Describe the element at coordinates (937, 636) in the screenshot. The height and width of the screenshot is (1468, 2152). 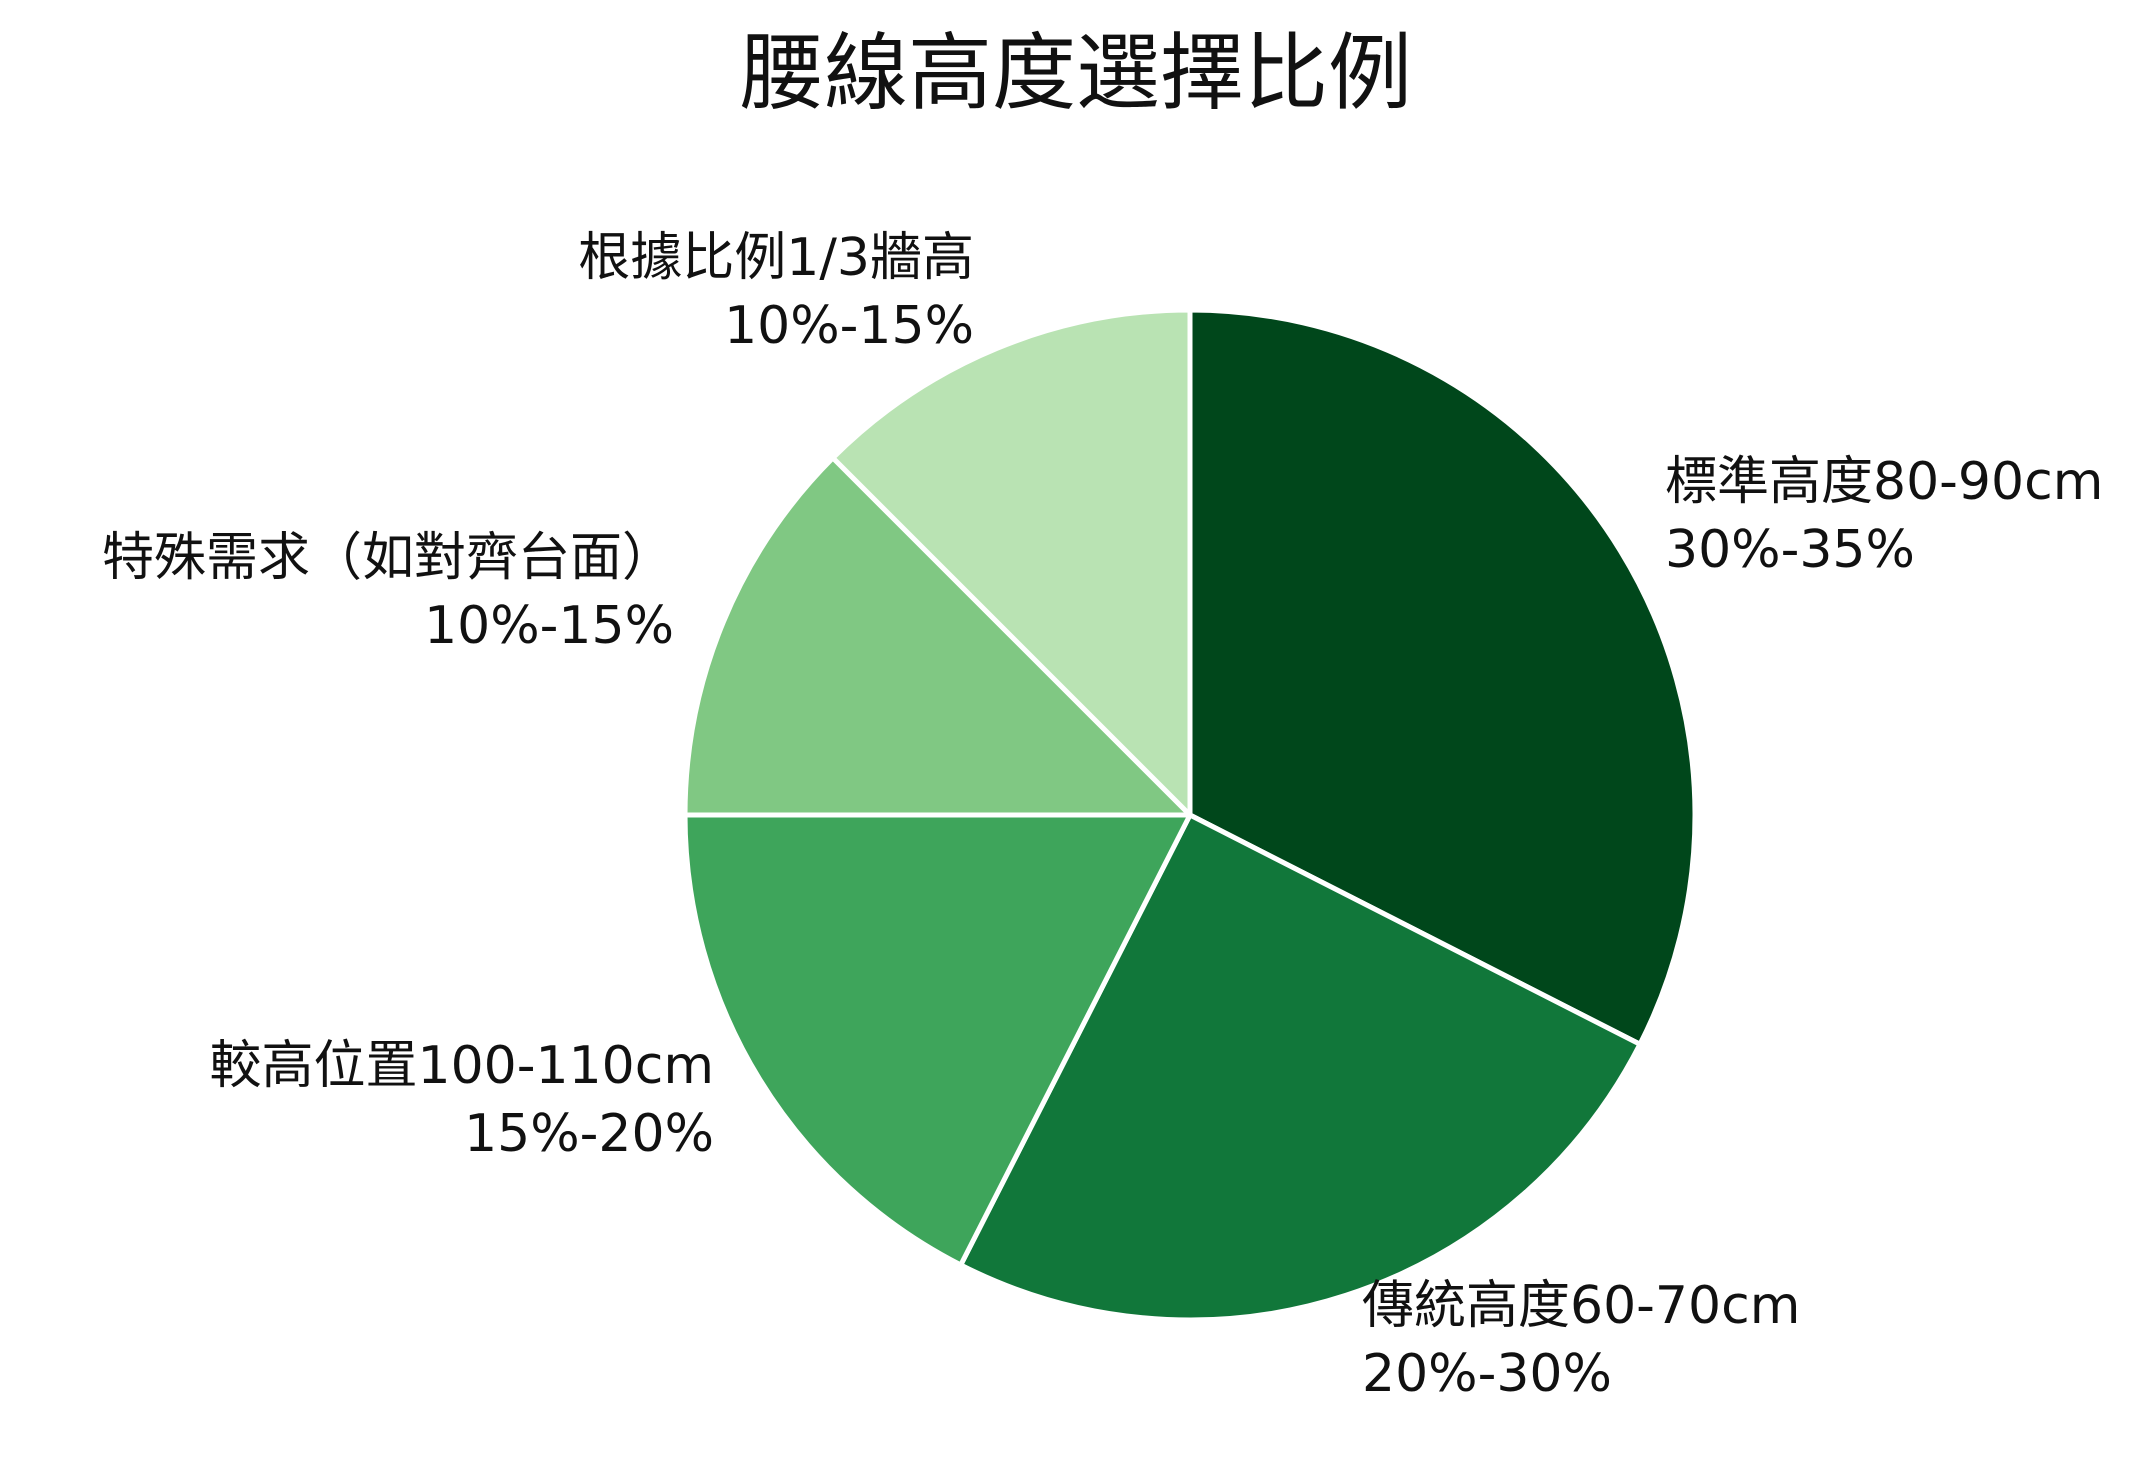
I see `slice-special` at that location.